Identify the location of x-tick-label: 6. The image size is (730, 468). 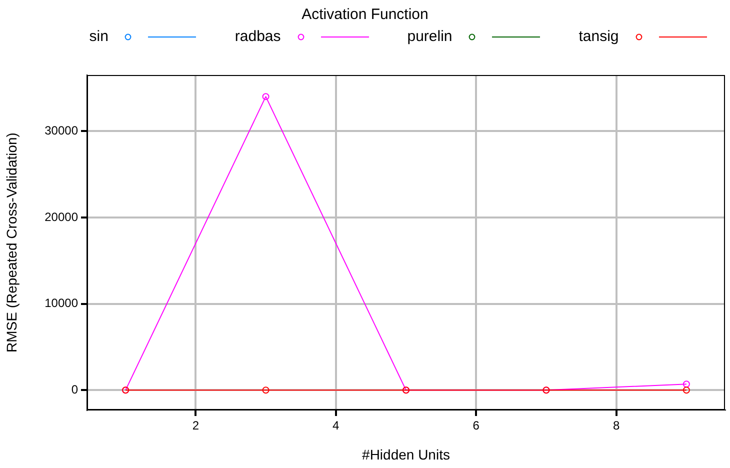
(476, 425).